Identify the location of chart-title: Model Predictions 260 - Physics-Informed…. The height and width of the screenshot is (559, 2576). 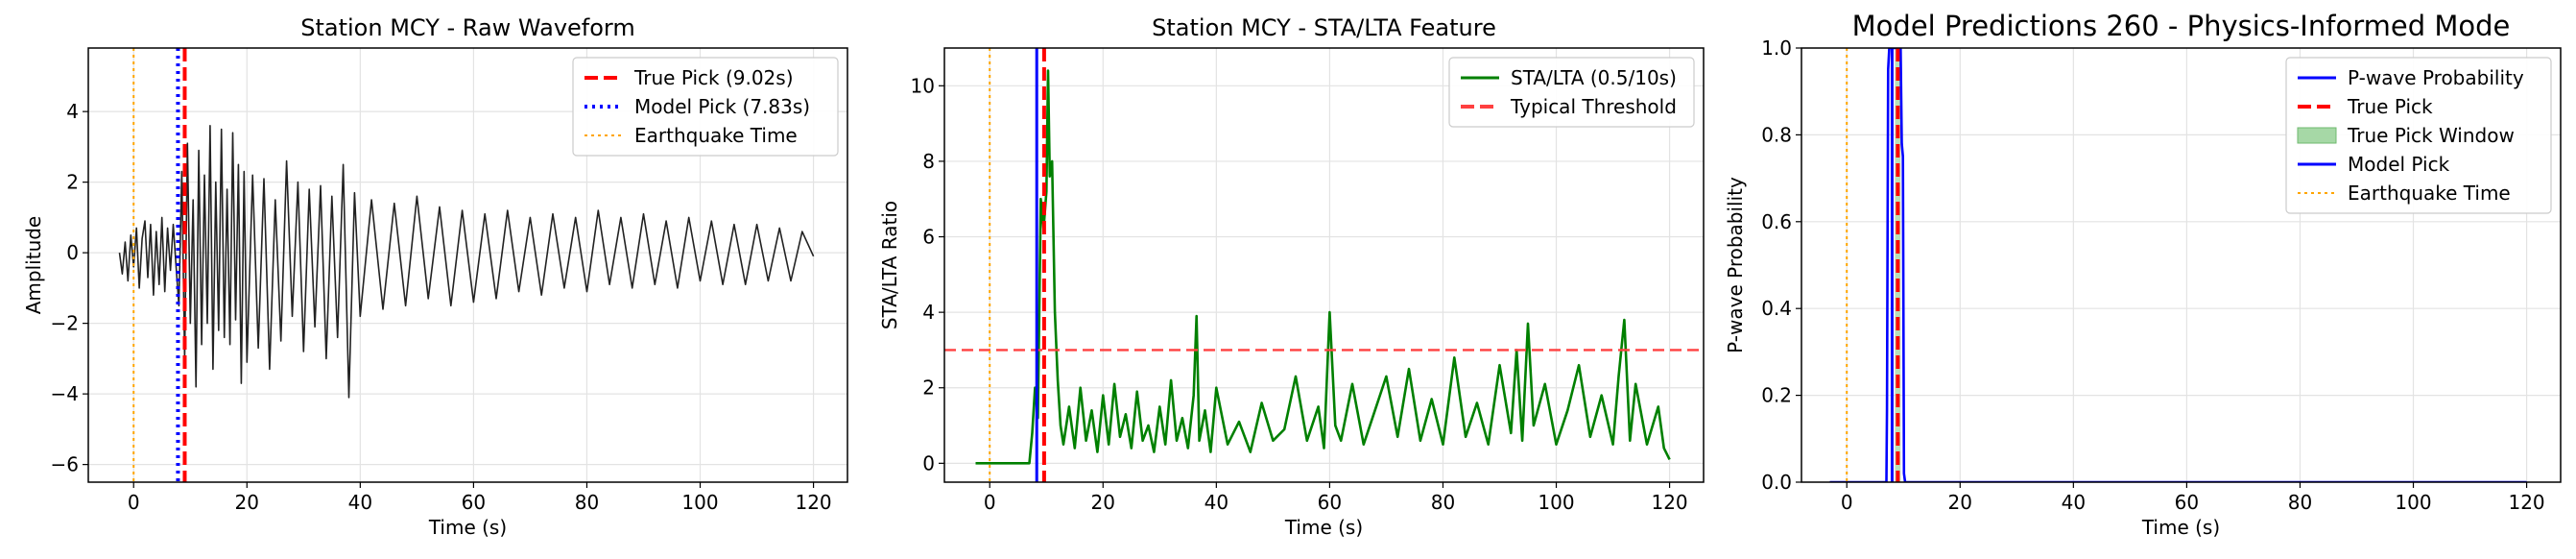
(2181, 26).